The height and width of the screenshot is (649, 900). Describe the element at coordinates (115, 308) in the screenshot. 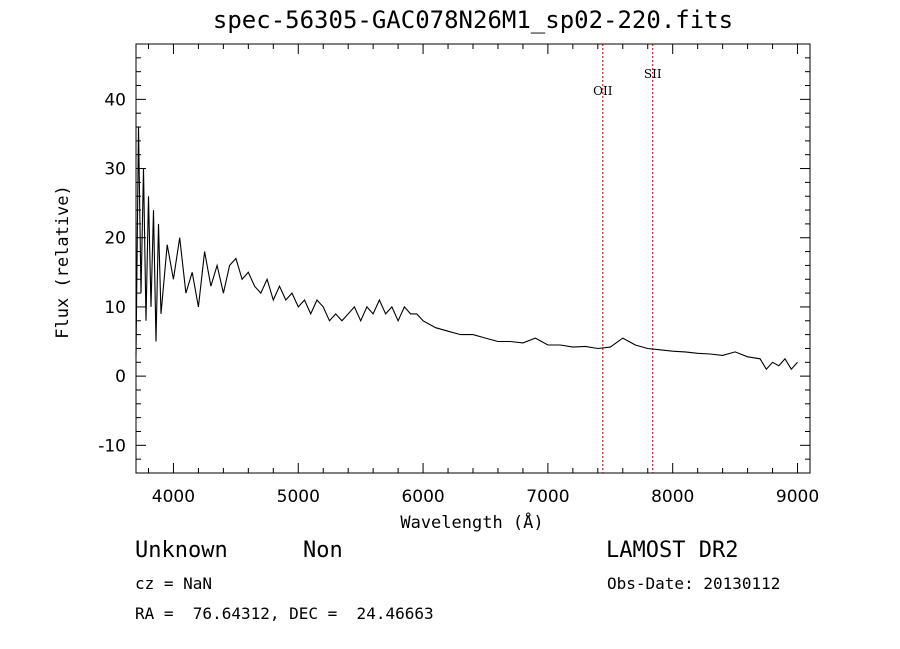

I see `y-tick-label: 10` at that location.